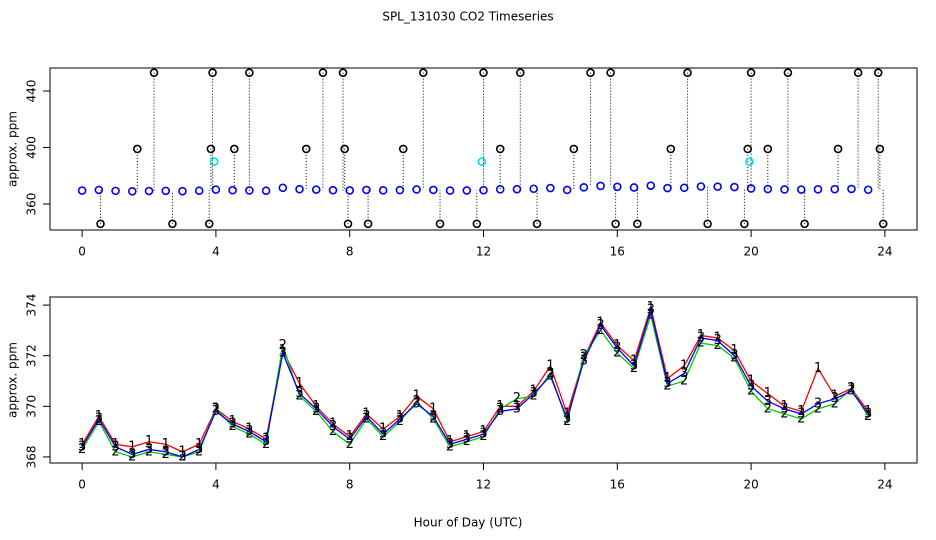  What do you see at coordinates (750, 485) in the screenshot?
I see `x-tick-label: 20` at bounding box center [750, 485].